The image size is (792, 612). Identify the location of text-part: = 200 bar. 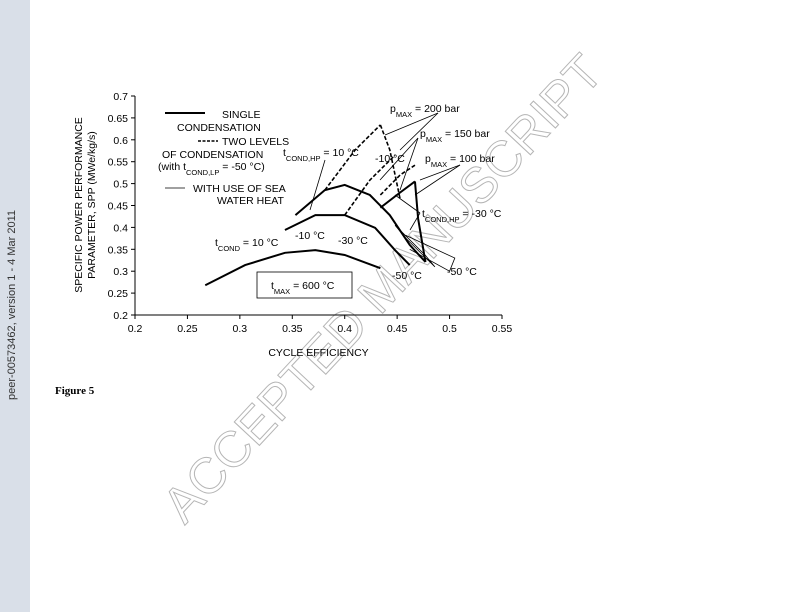
(436, 109).